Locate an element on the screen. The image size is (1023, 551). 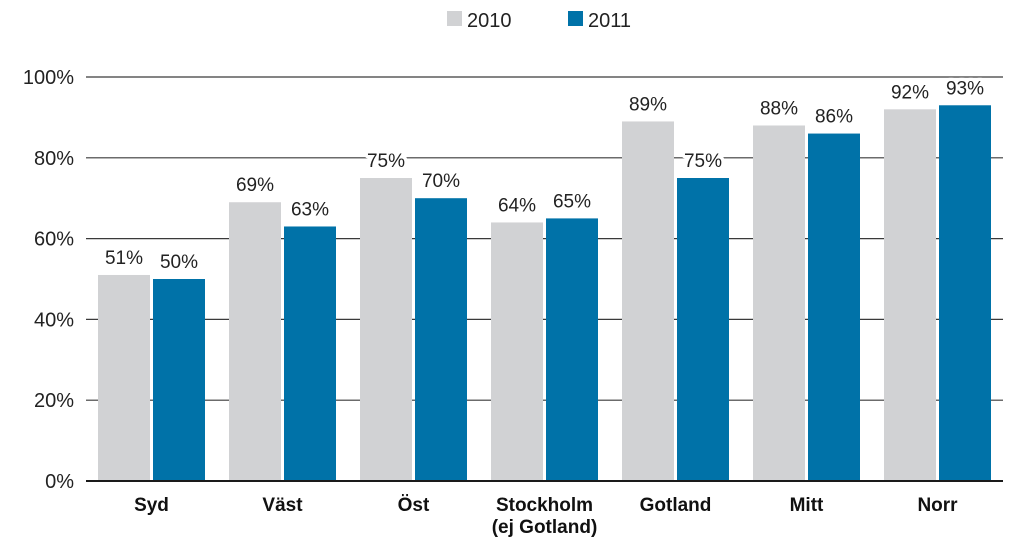
data-label-halo: 89% is located at coordinates (648, 104).